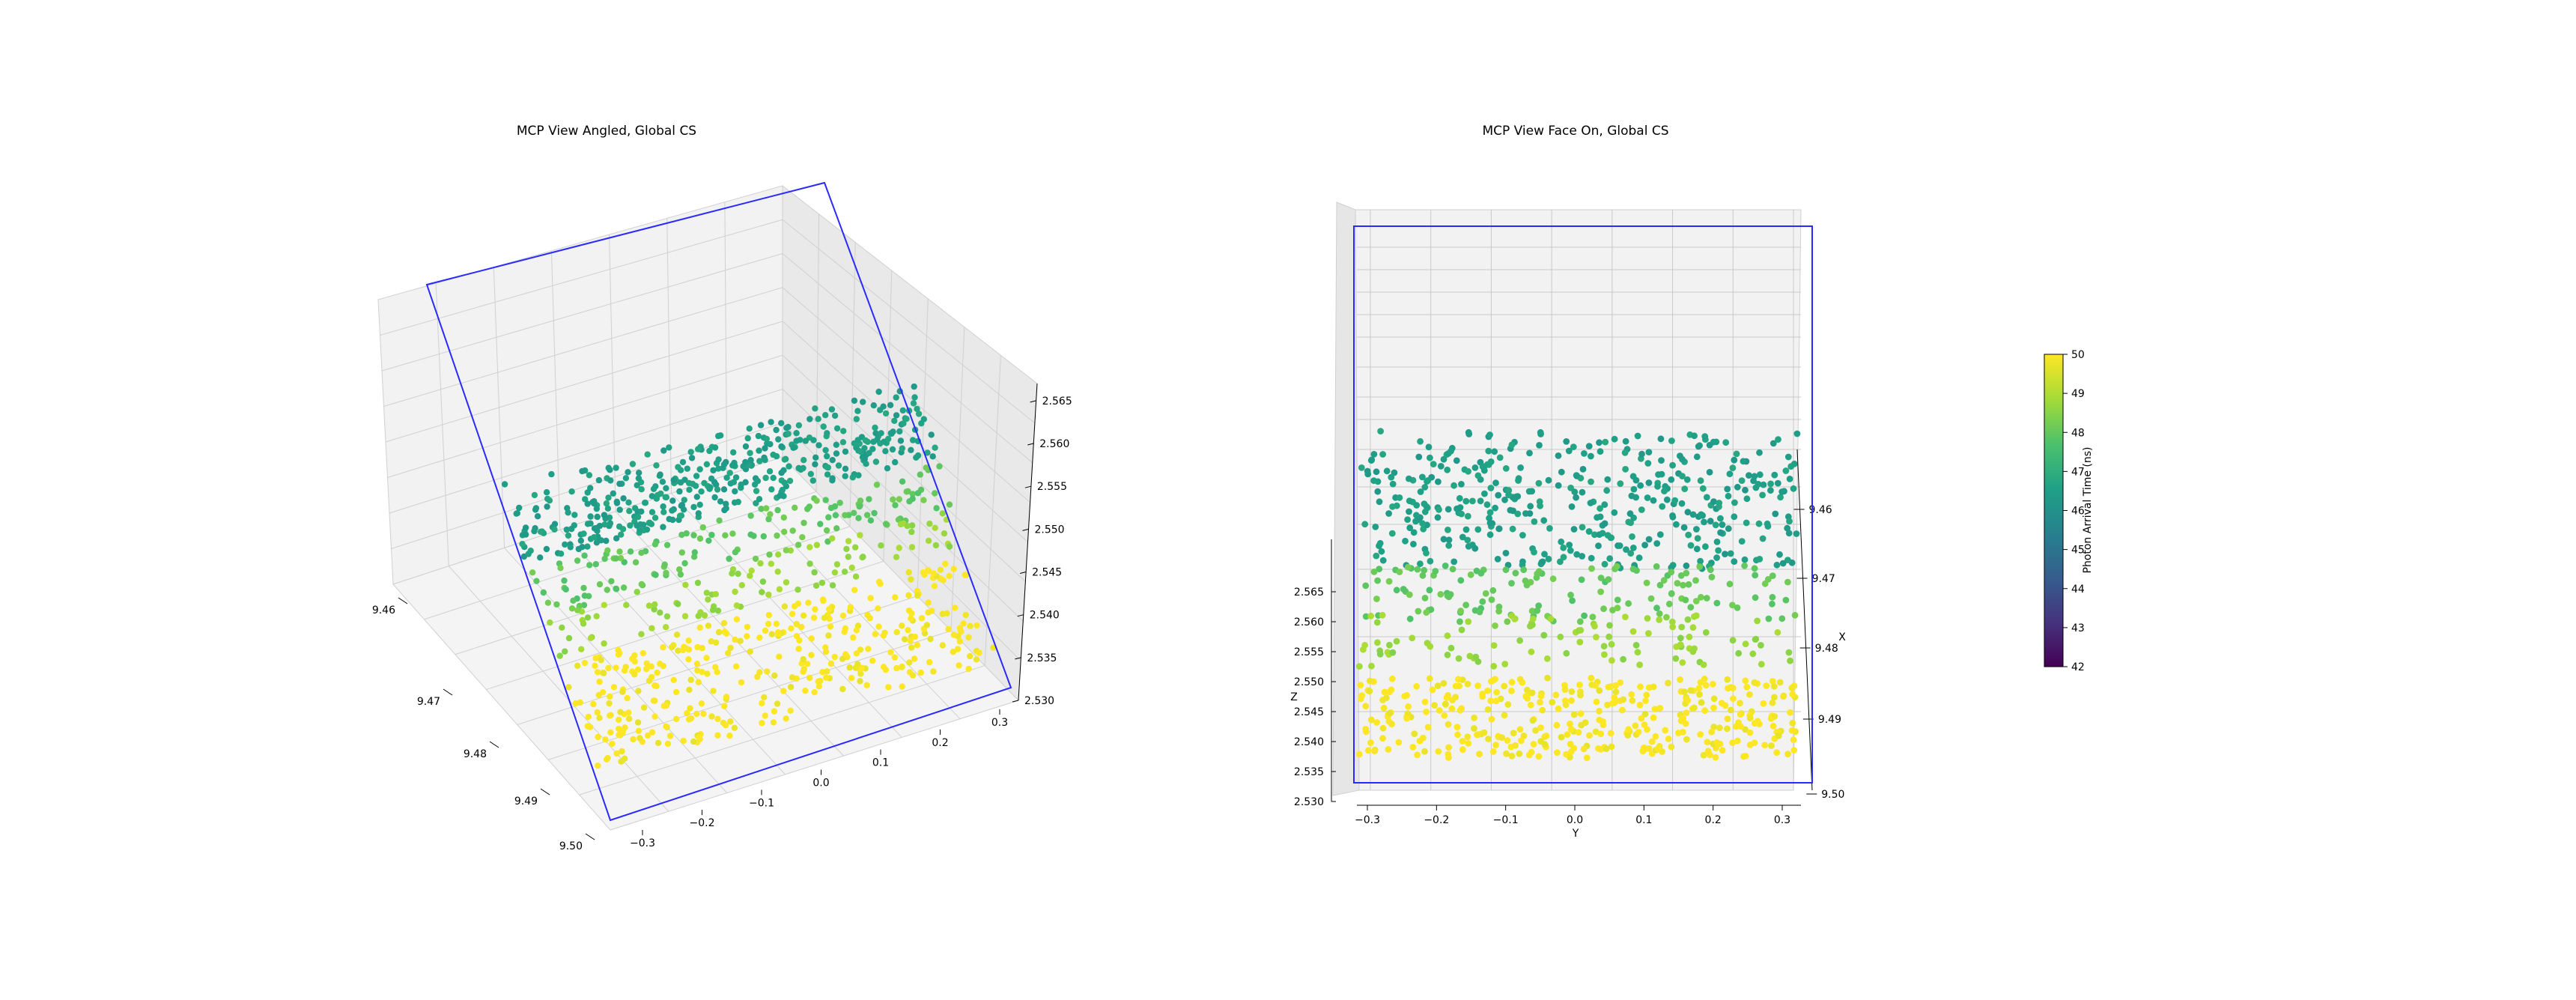 This screenshot has width=2576, height=1000. Describe the element at coordinates (940, 743) in the screenshot. I see `y-tick-label: 0.2` at that location.